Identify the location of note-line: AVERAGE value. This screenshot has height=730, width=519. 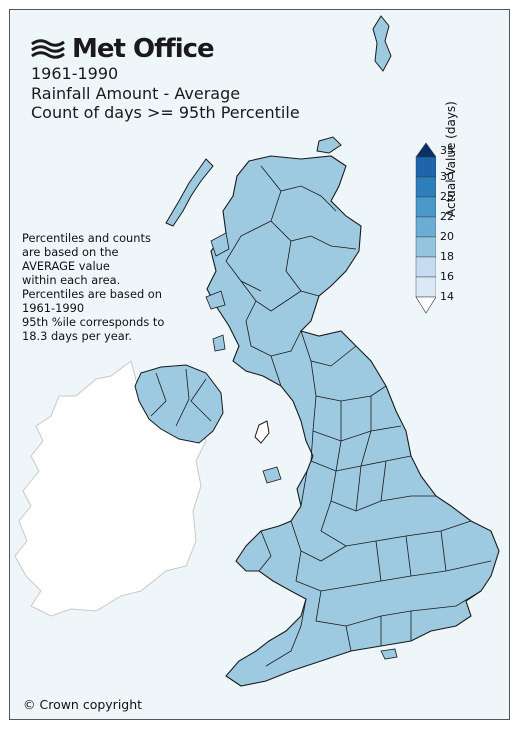
(66, 266).